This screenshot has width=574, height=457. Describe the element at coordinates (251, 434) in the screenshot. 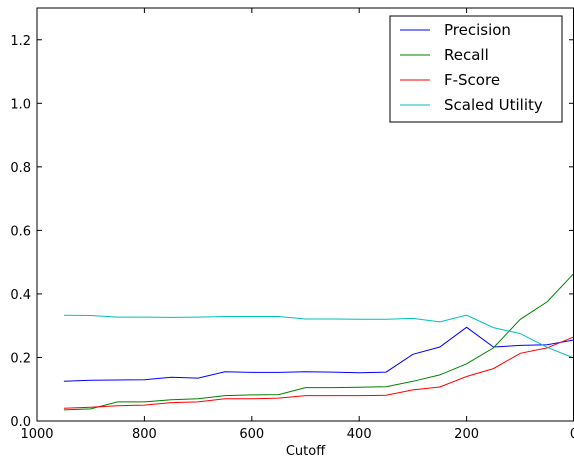

I see `x-tick-label: 600` at that location.